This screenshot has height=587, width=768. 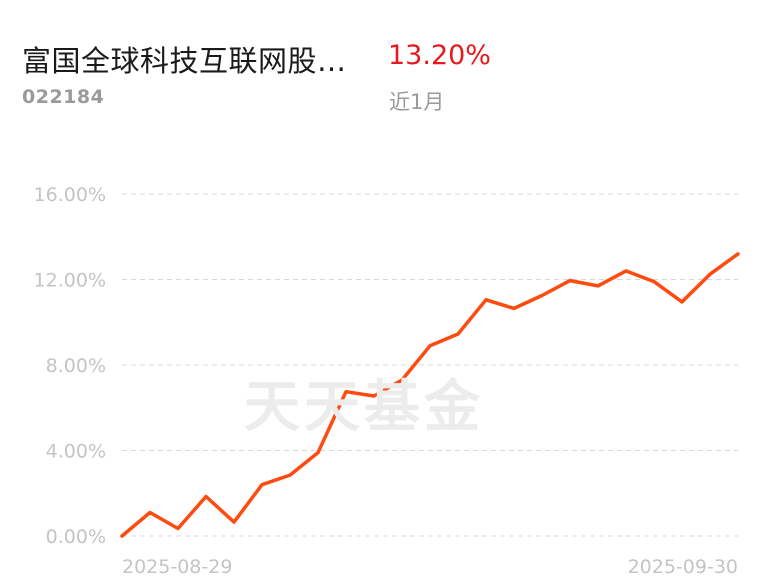 What do you see at coordinates (70, 195) in the screenshot?
I see `y-tick-label: 16.00%` at bounding box center [70, 195].